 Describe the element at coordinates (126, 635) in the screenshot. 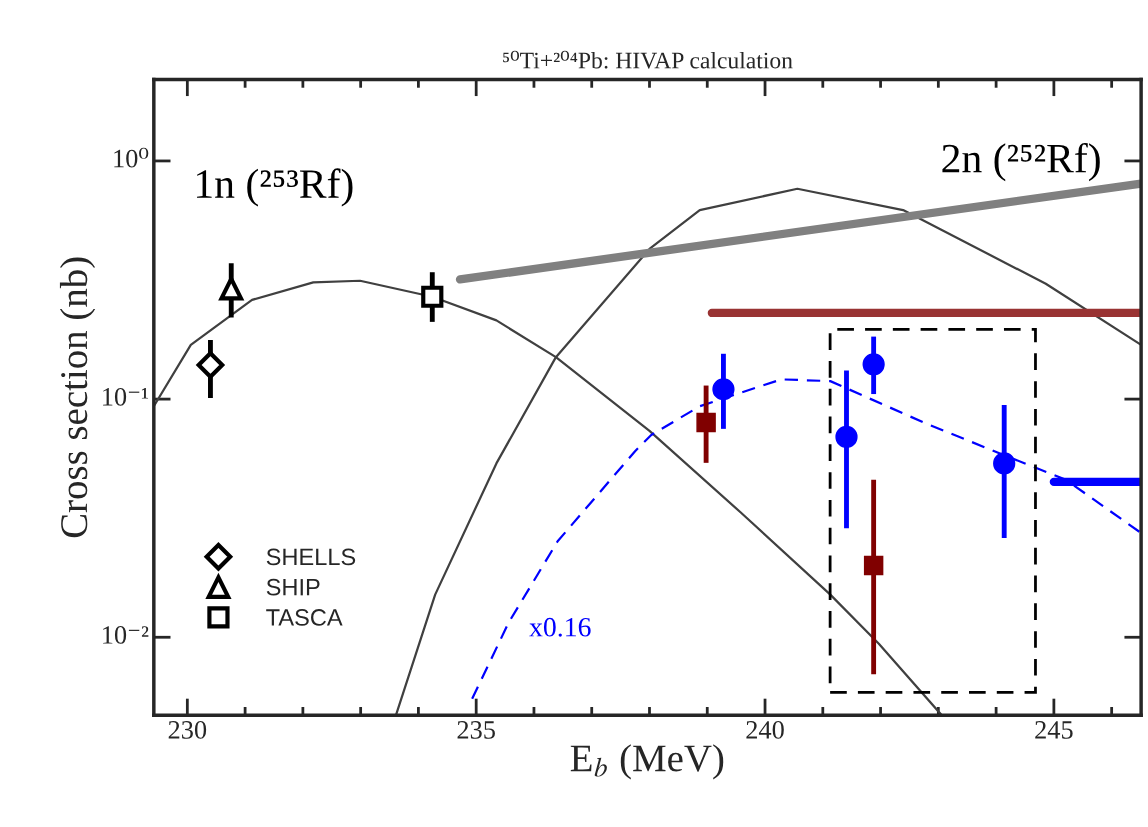

I see `y-tick-label: 10⁻²` at that location.